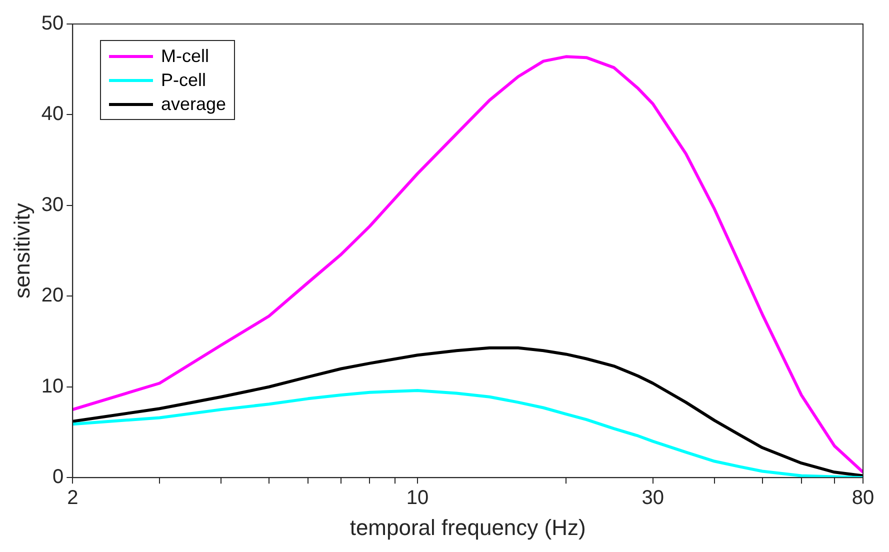 The height and width of the screenshot is (552, 889). I want to click on y-tick-label: 50, so click(52, 23).